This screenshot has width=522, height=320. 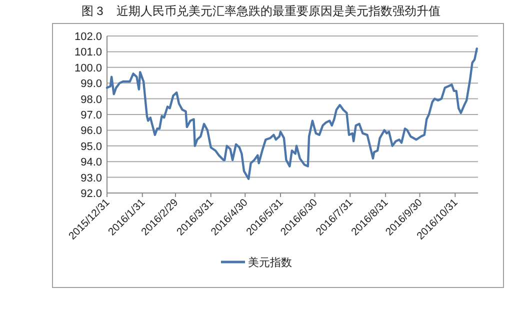 What do you see at coordinates (91, 178) in the screenshot?
I see `y-tick-label: 93.0` at bounding box center [91, 178].